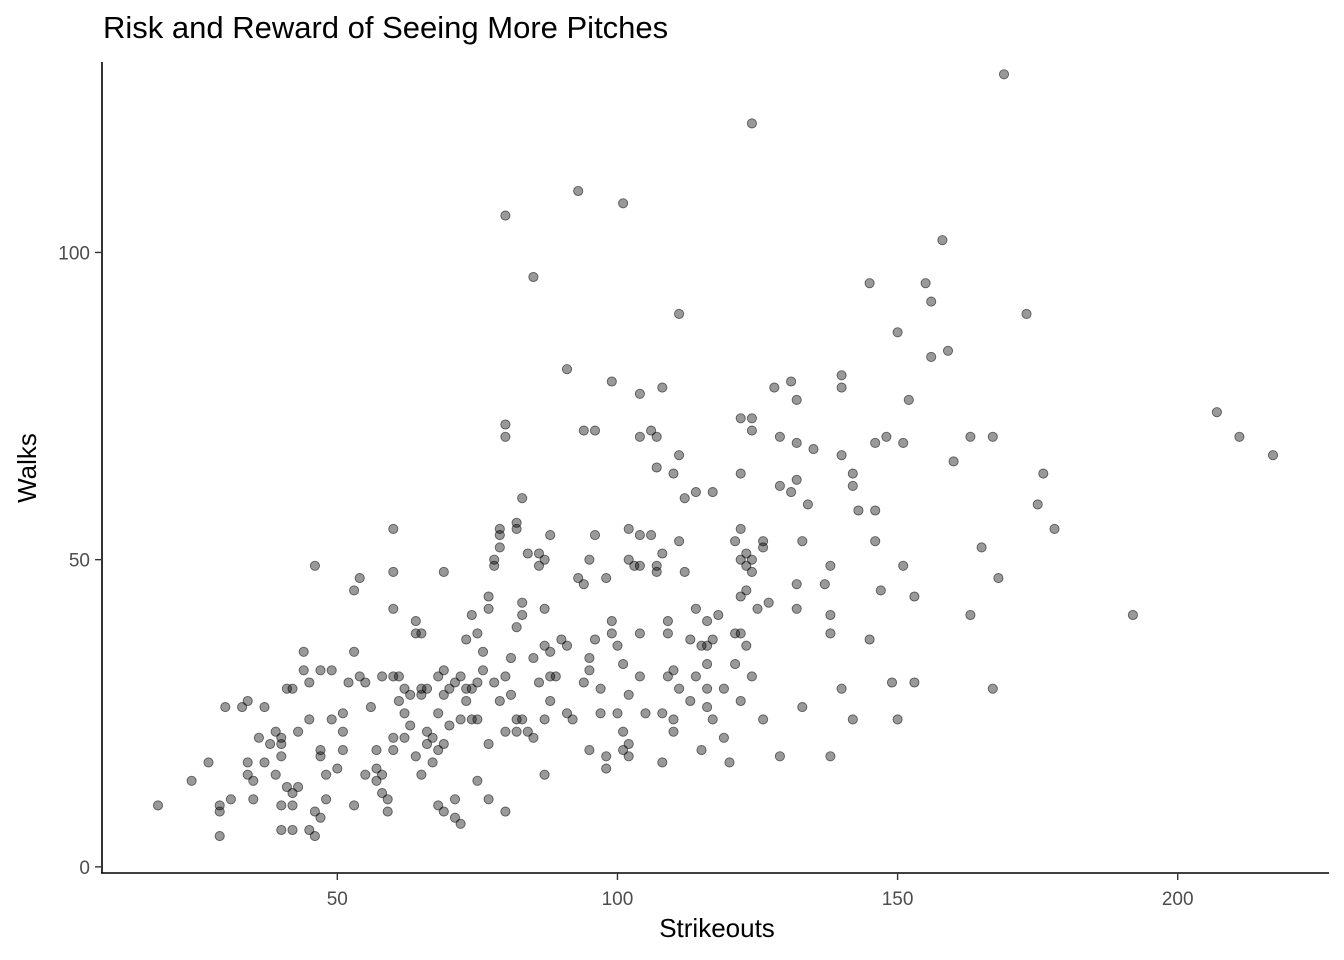 Image resolution: width=1344 pixels, height=960 pixels. I want to click on y-ticks: 0 50 100, so click(80, 561).